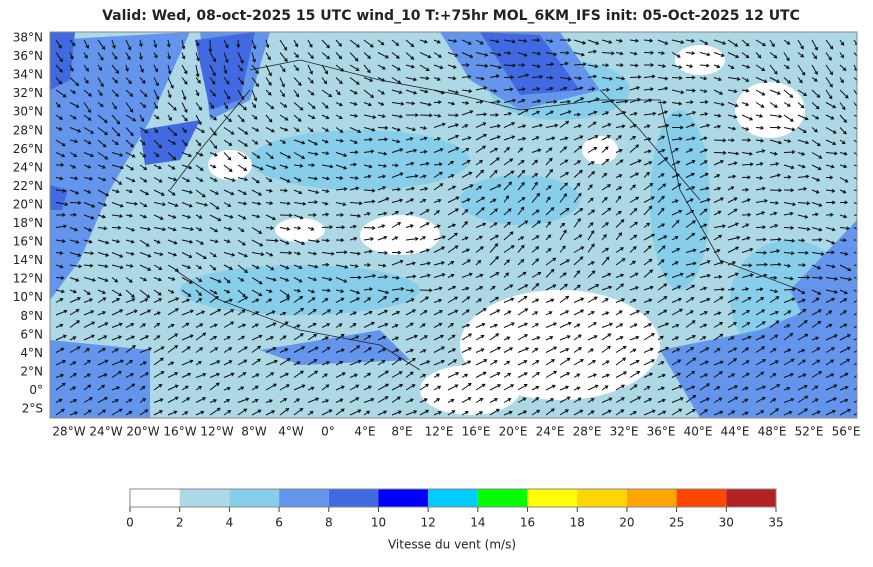  What do you see at coordinates (28, 112) in the screenshot?
I see `lat-label: 30°N` at bounding box center [28, 112].